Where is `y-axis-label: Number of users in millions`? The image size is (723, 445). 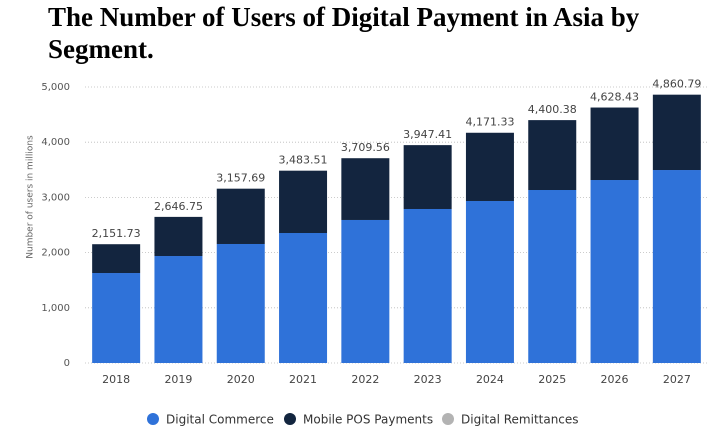
y-axis-label: Number of users in millions is located at coordinates (31, 197).